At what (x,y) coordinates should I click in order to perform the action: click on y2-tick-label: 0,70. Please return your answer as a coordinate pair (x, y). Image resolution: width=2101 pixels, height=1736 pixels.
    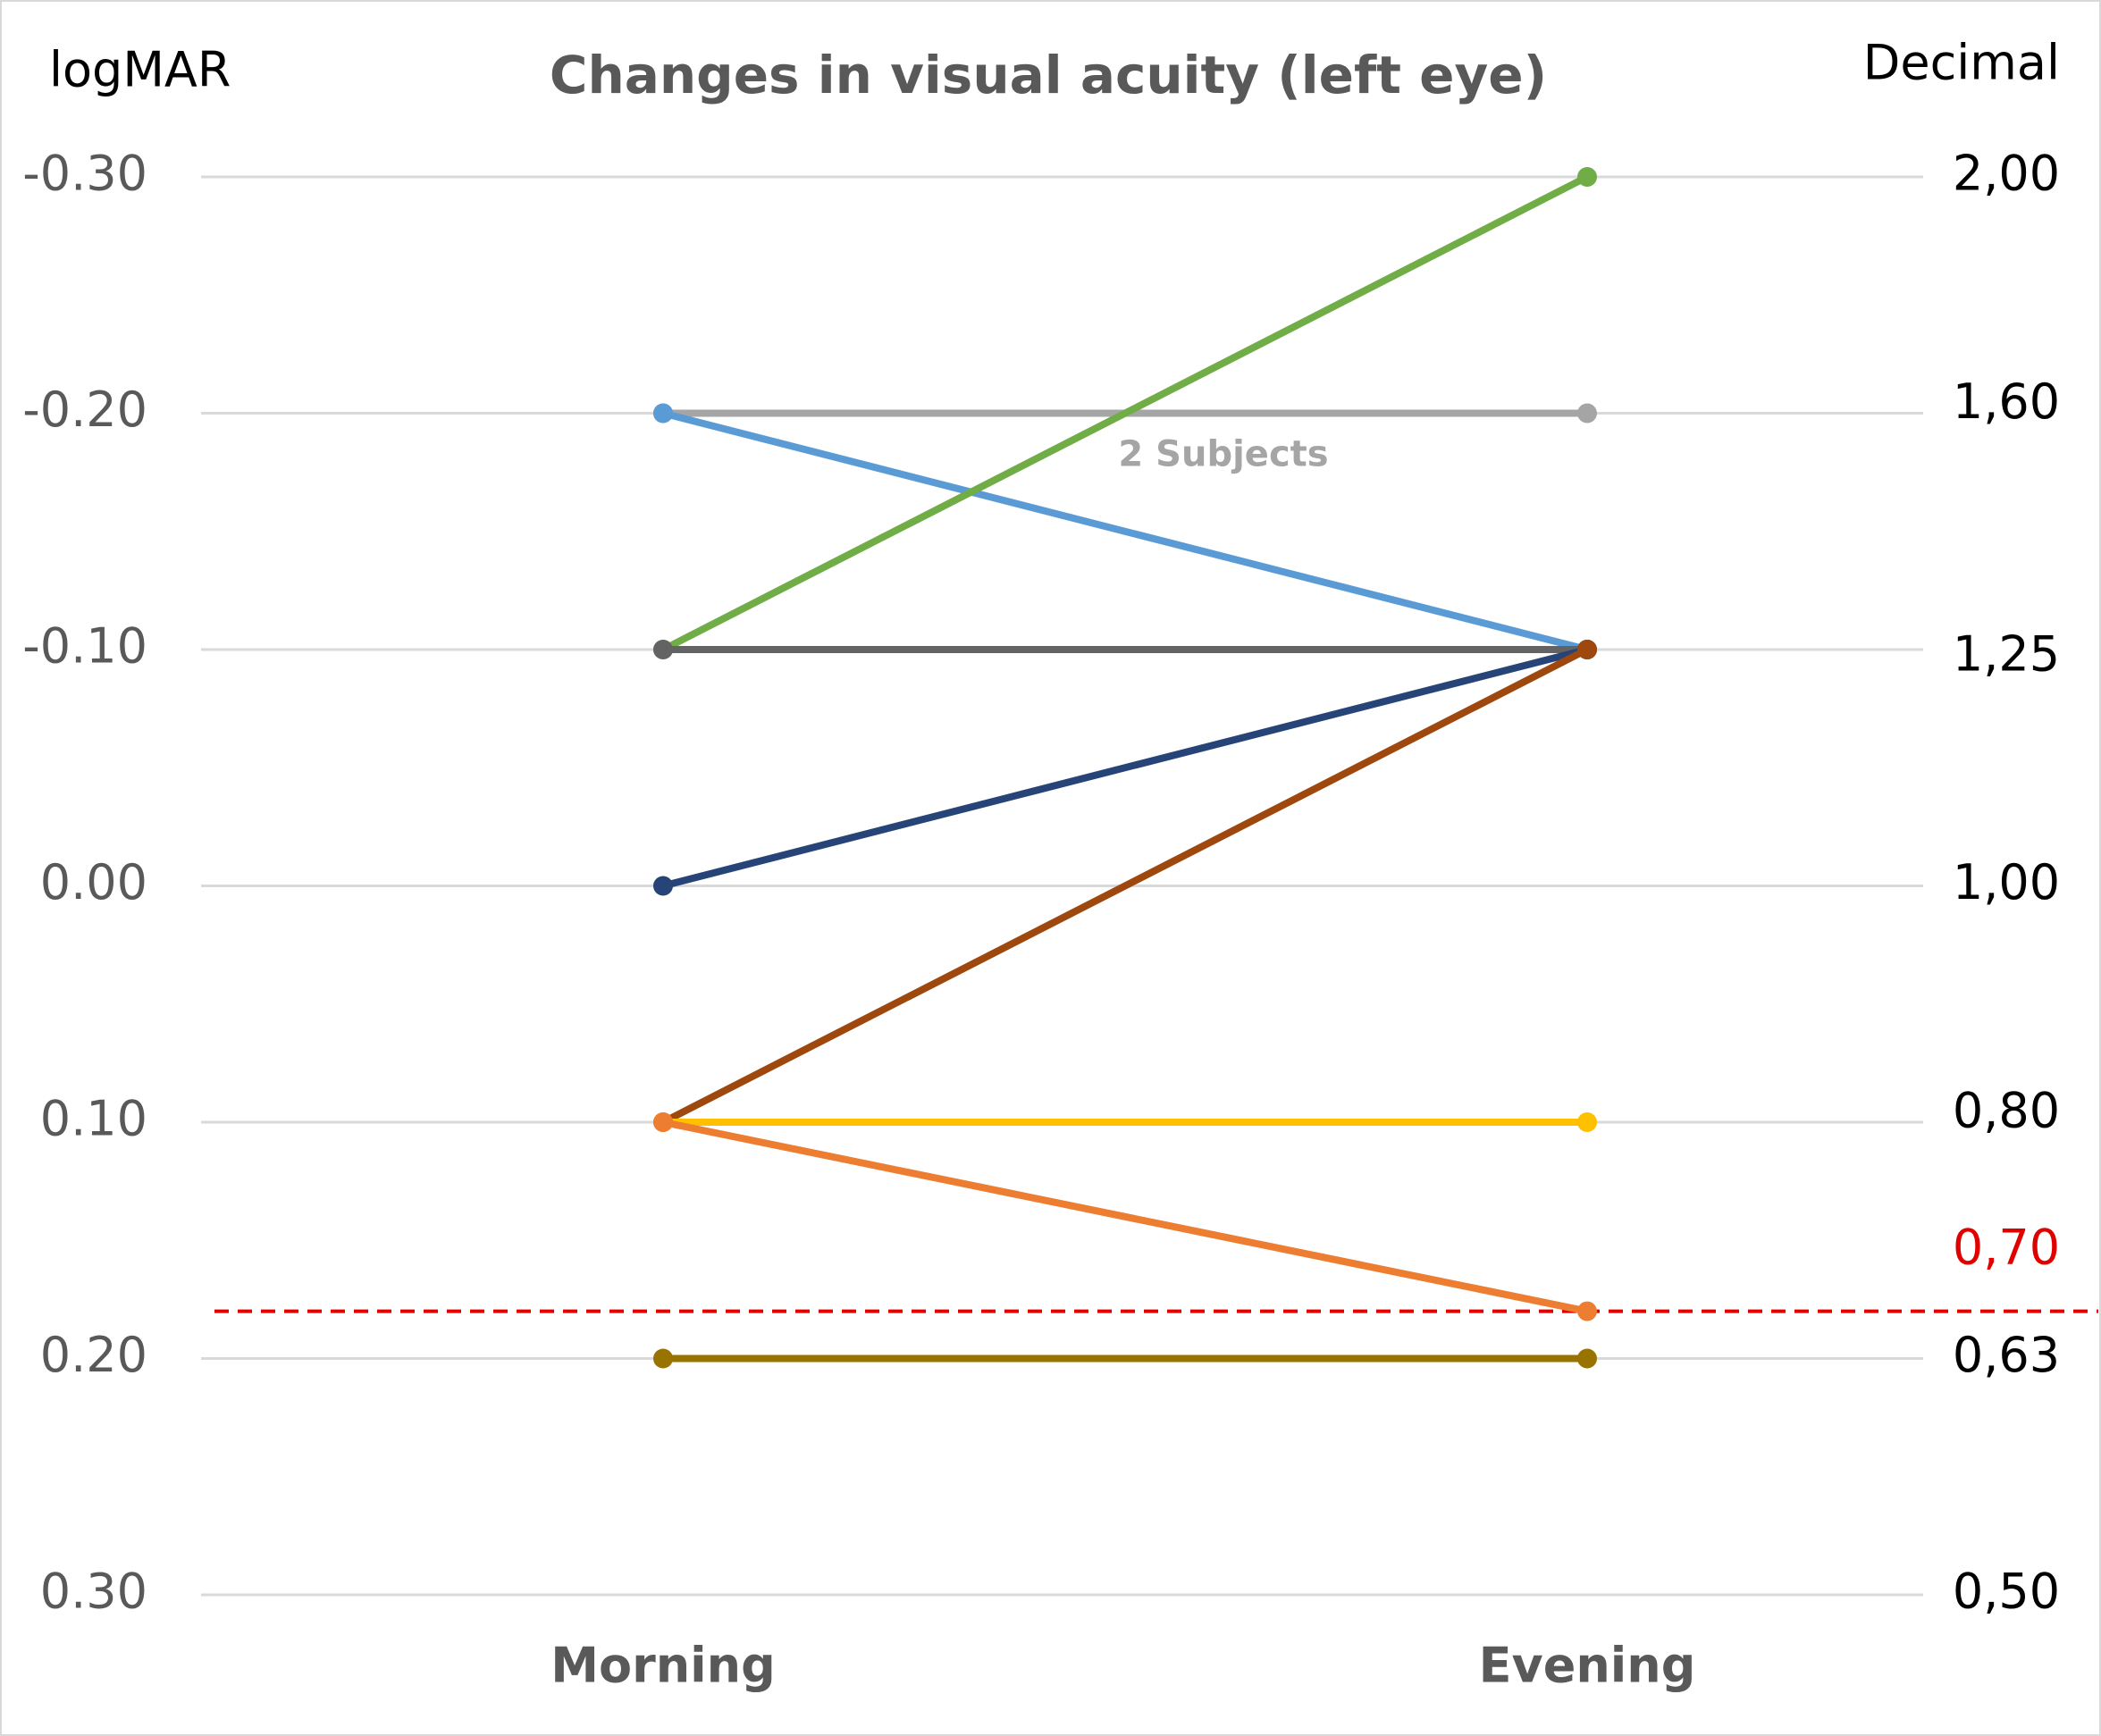
    Looking at the image, I should click on (2006, 1247).